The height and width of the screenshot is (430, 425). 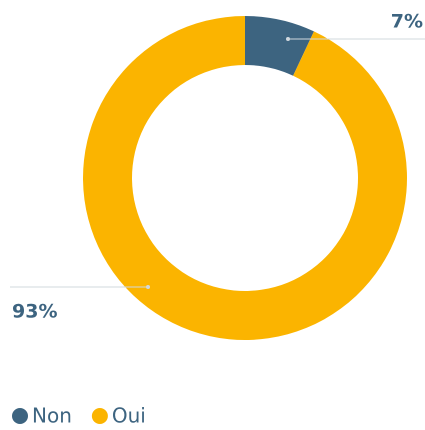 What do you see at coordinates (129, 416) in the screenshot?
I see `legend-label: Oui` at bounding box center [129, 416].